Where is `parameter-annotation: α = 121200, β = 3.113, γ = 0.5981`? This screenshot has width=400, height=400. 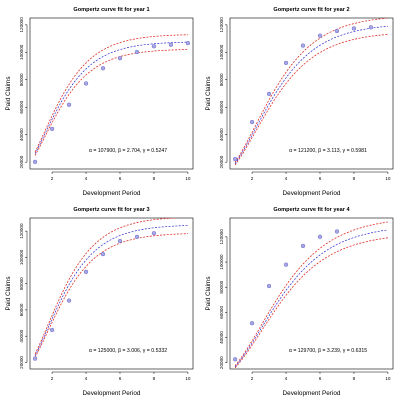
parameter-annotation: α = 121200, β = 3.113, γ = 0.5981 is located at coordinates (328, 151).